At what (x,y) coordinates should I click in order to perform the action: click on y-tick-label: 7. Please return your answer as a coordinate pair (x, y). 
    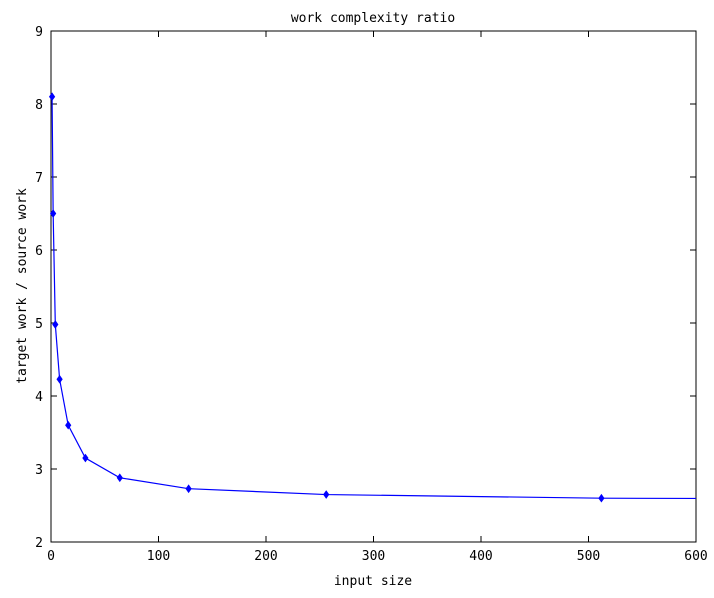
    Looking at the image, I should click on (39, 178).